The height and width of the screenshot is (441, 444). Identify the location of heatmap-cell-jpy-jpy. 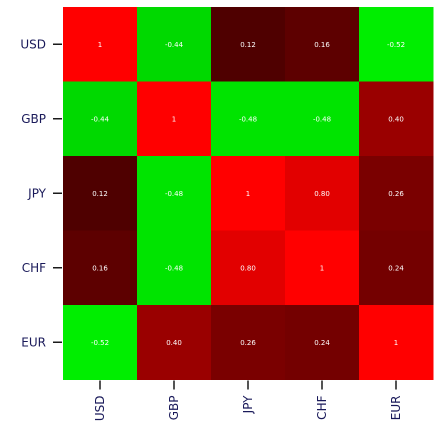
(248, 193).